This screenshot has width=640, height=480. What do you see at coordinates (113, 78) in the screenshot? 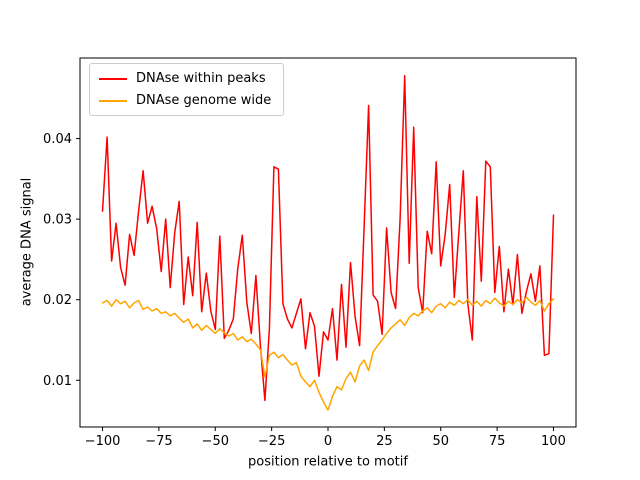
I see `legend-line-sample-red` at bounding box center [113, 78].